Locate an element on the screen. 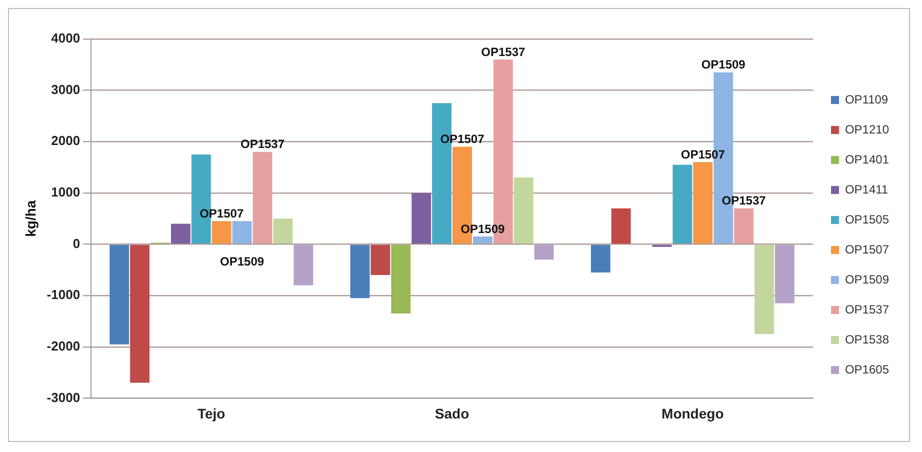 Image resolution: width=922 pixels, height=452 pixels. annotation: OP1507 is located at coordinates (703, 154).